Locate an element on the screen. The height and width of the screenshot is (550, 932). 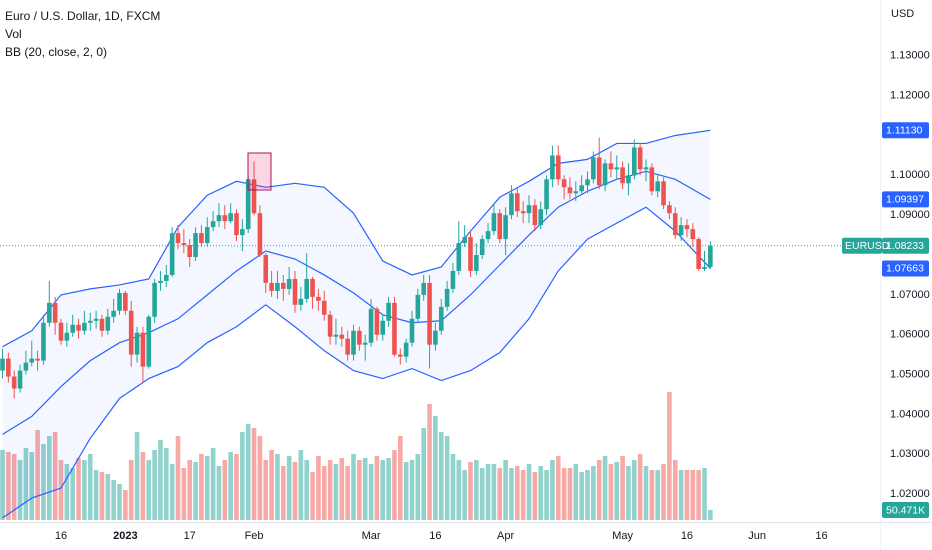
y-tick-label: 1.04000 is located at coordinates (910, 414).